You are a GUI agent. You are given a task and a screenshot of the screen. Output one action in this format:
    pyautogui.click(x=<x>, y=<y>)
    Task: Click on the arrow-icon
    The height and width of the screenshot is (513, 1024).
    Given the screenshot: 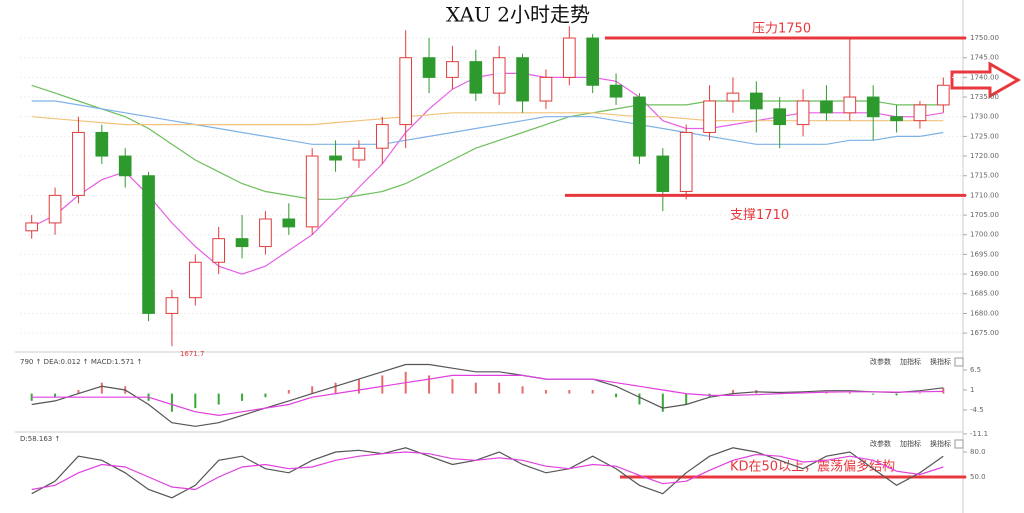 What is the action you would take?
    pyautogui.click(x=986, y=80)
    